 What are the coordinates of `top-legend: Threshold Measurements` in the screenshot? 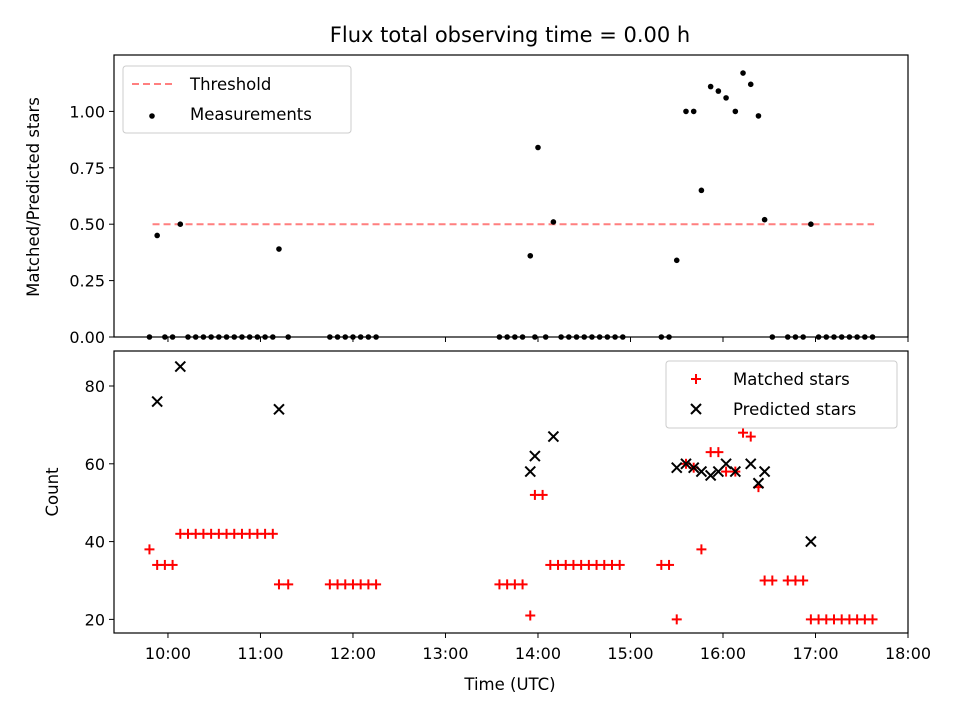 It's located at (237, 99).